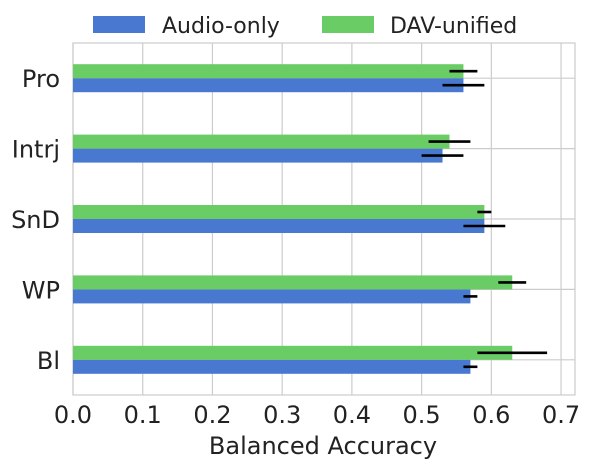 The image size is (590, 467). I want to click on legend-item-audio-only: Audio-only, so click(186, 26).